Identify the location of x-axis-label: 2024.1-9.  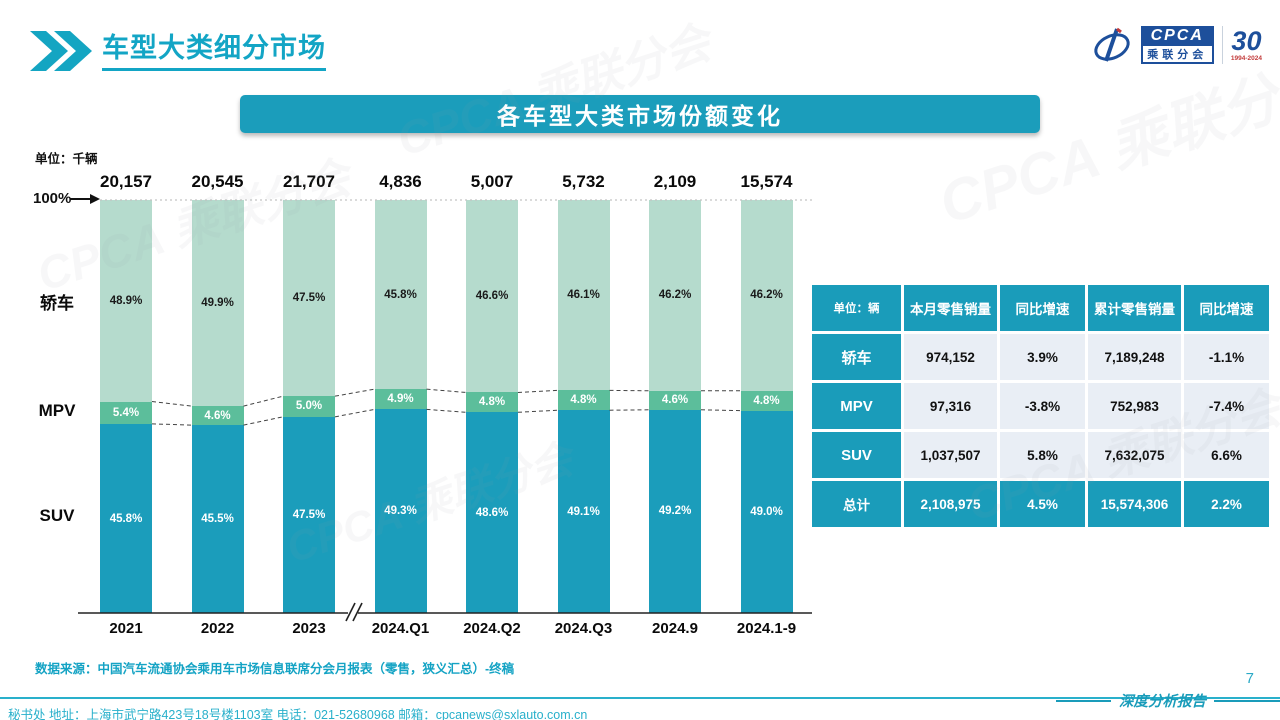
(766, 628).